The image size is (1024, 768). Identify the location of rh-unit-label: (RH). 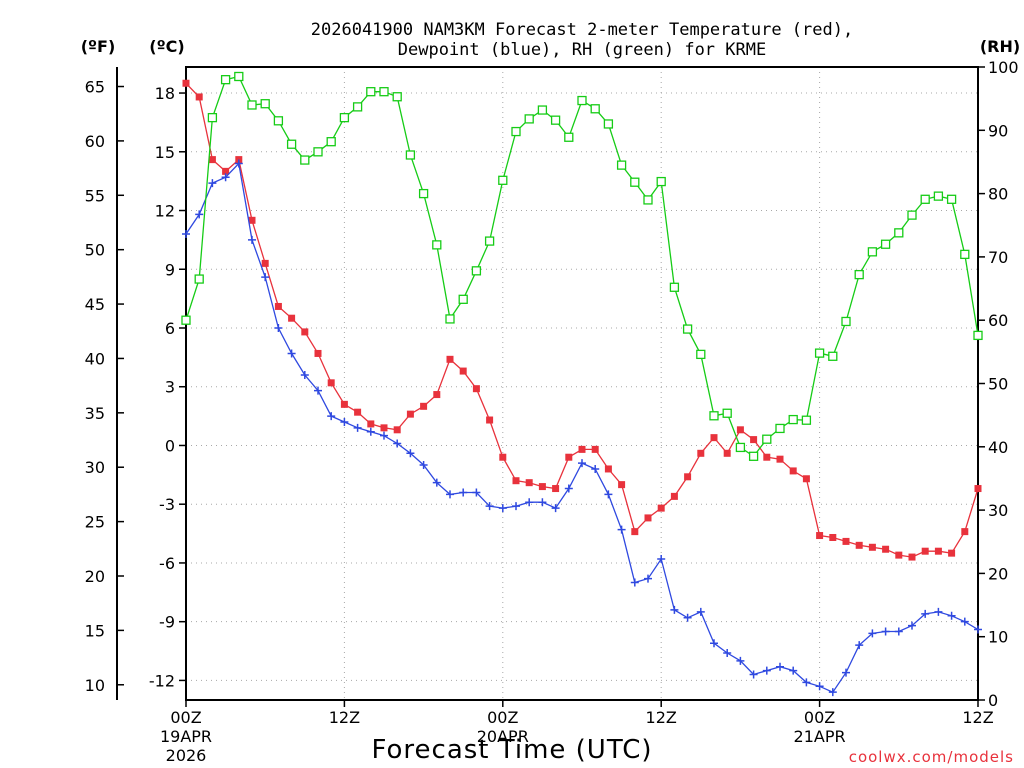
(1000, 46).